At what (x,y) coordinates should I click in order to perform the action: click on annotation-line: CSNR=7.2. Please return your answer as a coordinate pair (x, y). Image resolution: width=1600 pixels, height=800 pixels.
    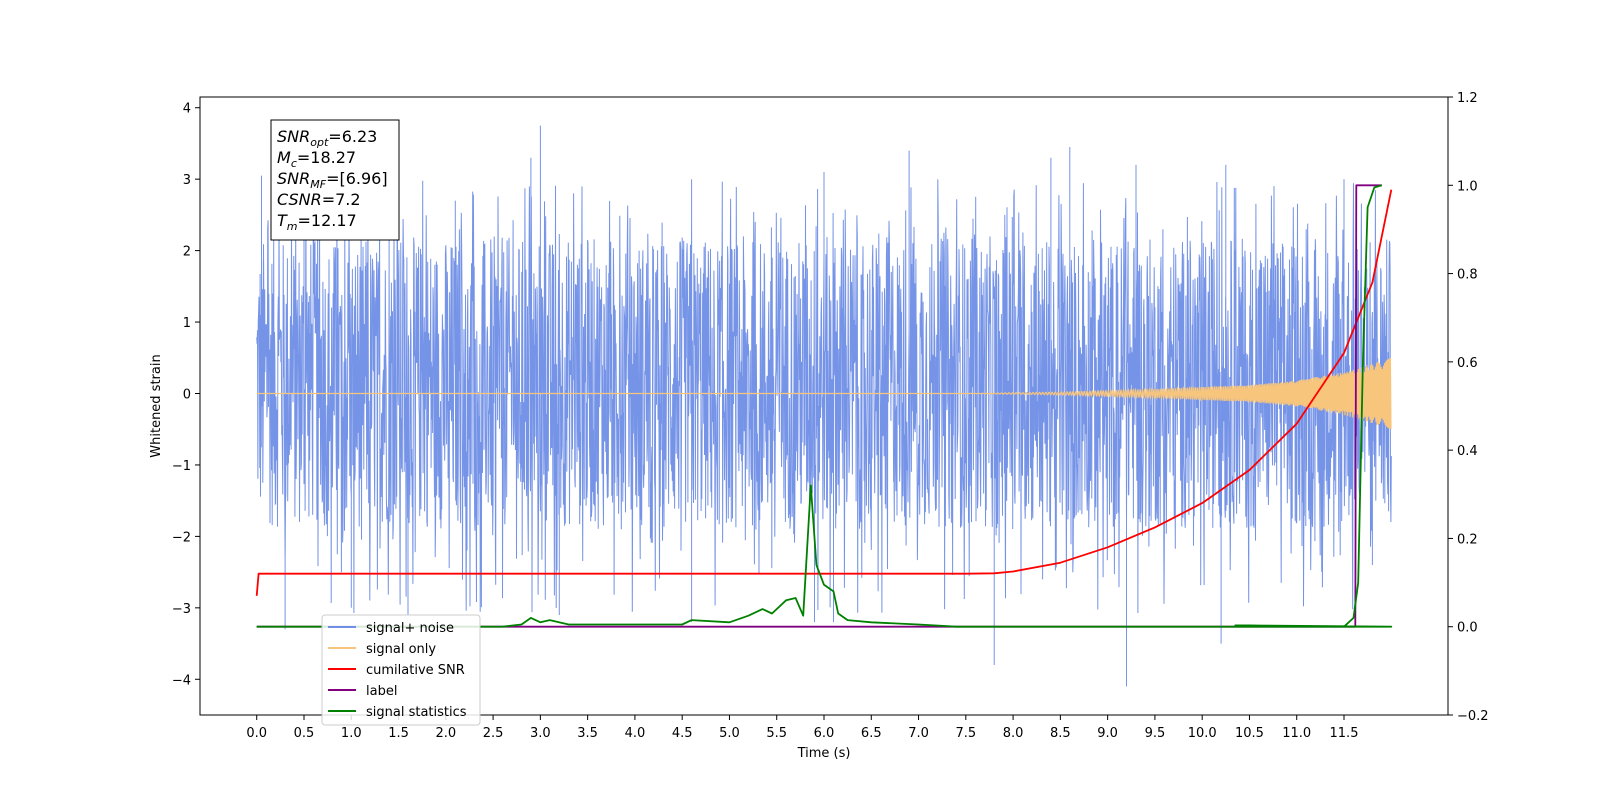
    Looking at the image, I should click on (319, 199).